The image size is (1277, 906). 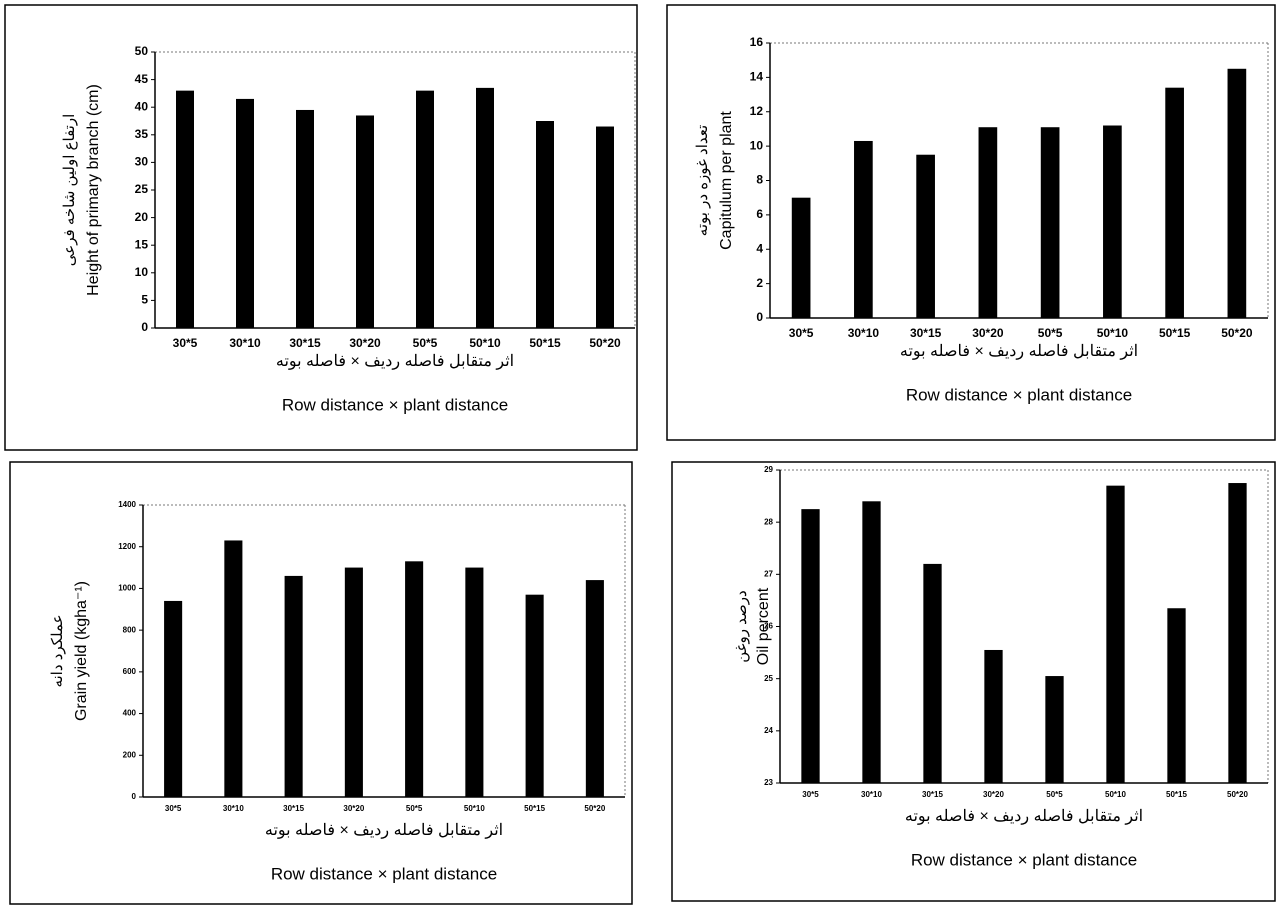 What do you see at coordinates (768, 730) in the screenshot?
I see `y-tick-label: 24` at bounding box center [768, 730].